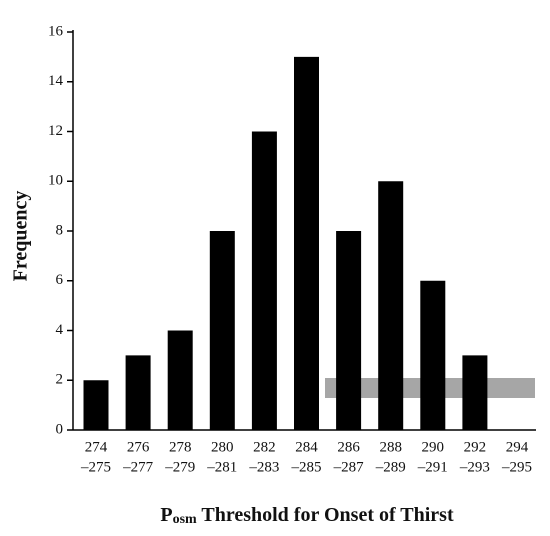  What do you see at coordinates (221, 467) in the screenshot?
I see `x-tick-label: –281` at bounding box center [221, 467].